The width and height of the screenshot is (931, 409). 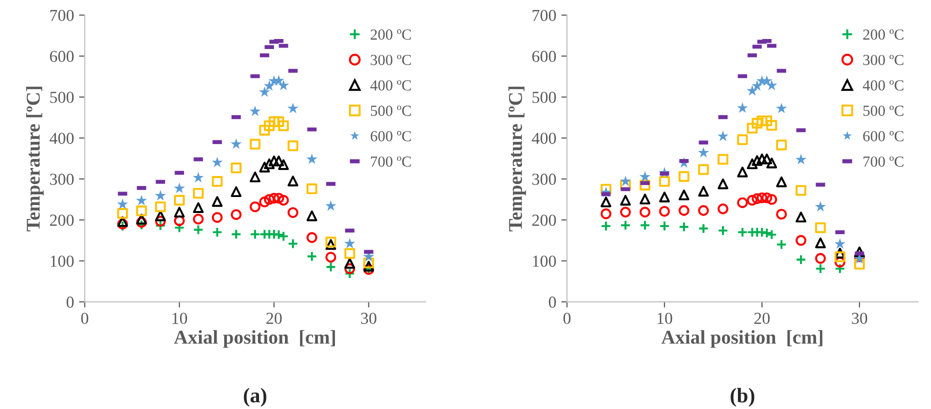 What do you see at coordinates (742, 397) in the screenshot?
I see `text: (b)` at bounding box center [742, 397].